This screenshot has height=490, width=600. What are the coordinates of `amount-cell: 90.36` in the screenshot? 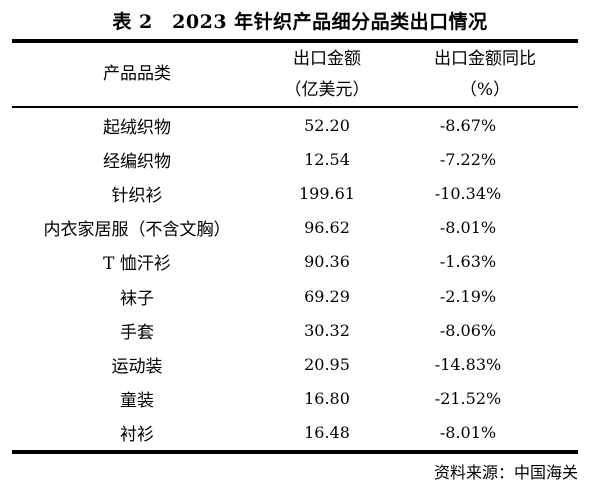 It's located at (327, 262).